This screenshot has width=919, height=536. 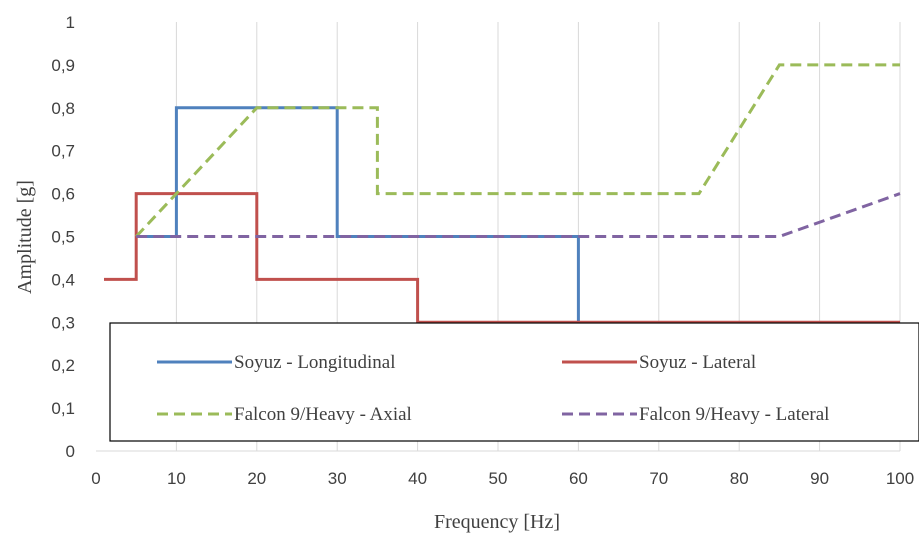 What do you see at coordinates (819, 478) in the screenshot?
I see `x-tick-label: 90` at bounding box center [819, 478].